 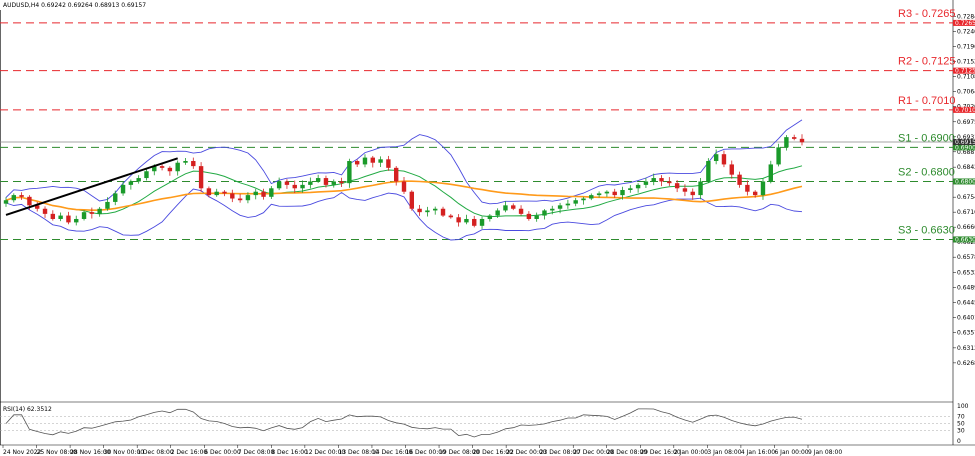 What do you see at coordinates (966, 333) in the screenshot?
I see `y-tick-label: 0.63570` at bounding box center [966, 333].